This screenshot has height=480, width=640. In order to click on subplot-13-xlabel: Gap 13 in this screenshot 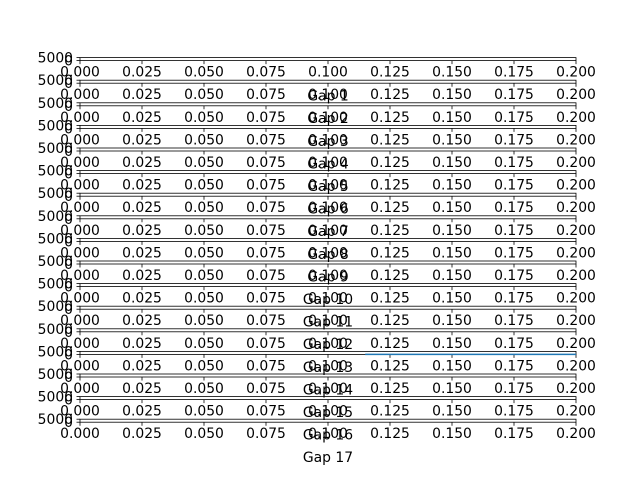, I will do `click(328, 368)`.